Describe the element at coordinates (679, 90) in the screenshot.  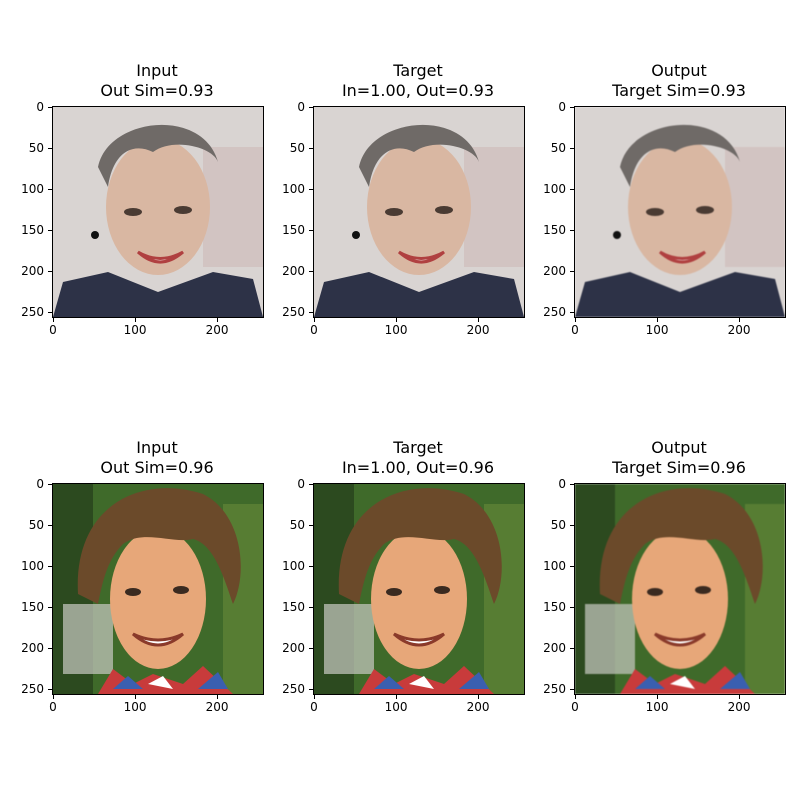
I see `panel-title-line2: Target Sim=0.93` at that location.